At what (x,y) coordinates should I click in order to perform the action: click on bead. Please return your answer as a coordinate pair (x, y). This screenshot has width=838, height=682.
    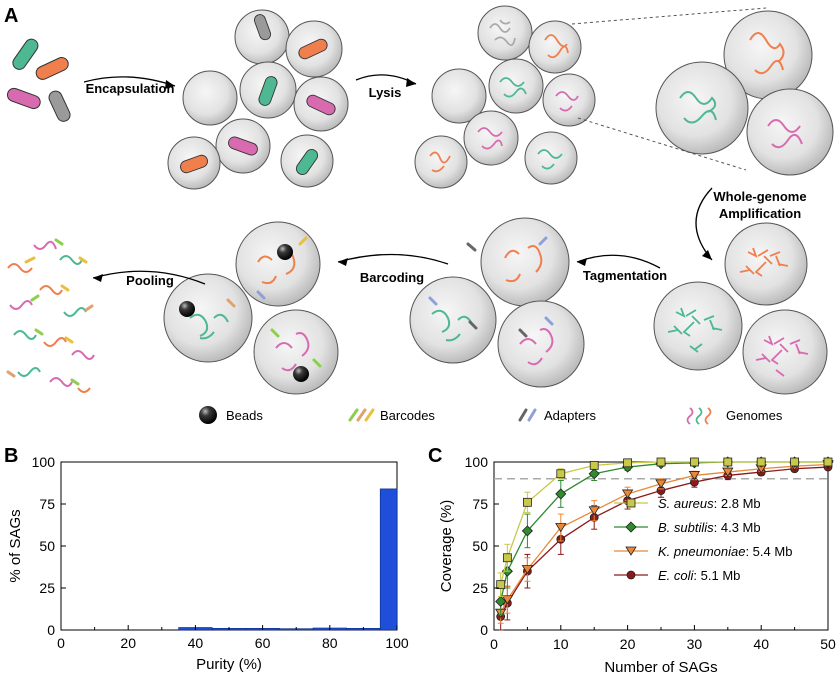
    Looking at the image, I should click on (301, 374).